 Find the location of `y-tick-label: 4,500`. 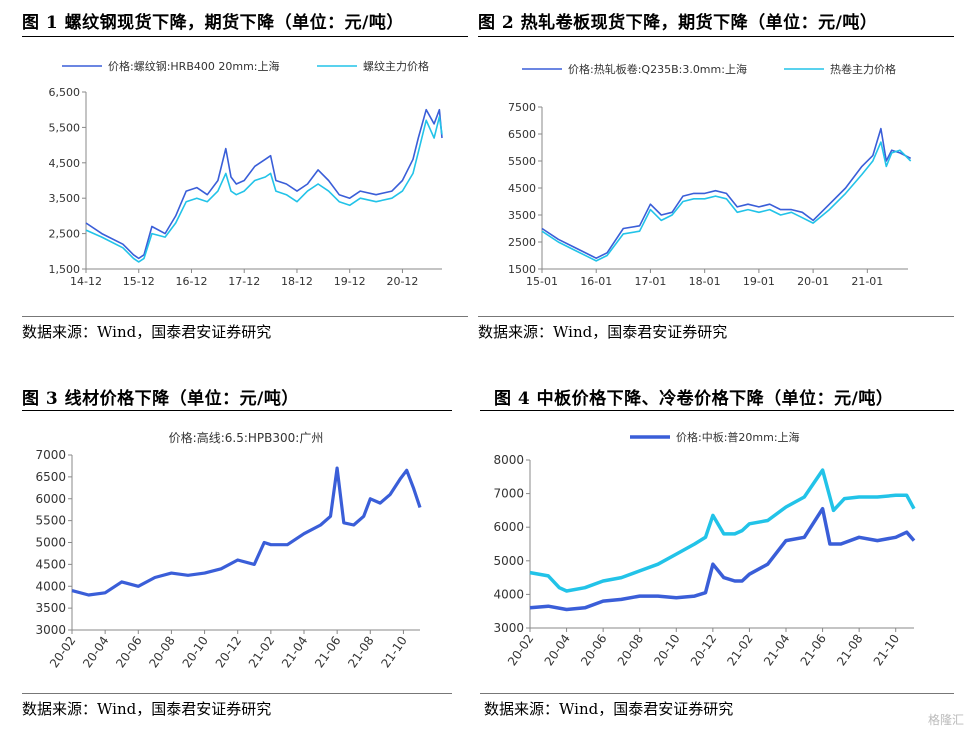

y-tick-label: 4,500 is located at coordinates (65, 163).